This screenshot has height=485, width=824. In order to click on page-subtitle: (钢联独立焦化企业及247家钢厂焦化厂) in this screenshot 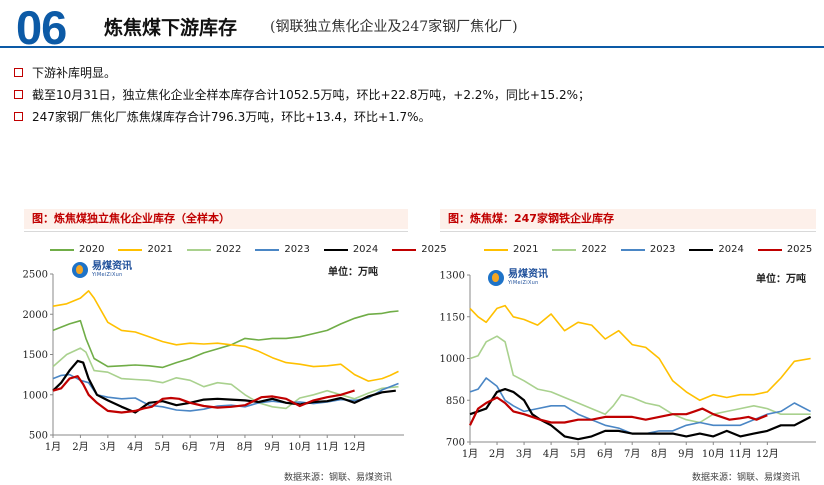, I will do `click(394, 27)`.